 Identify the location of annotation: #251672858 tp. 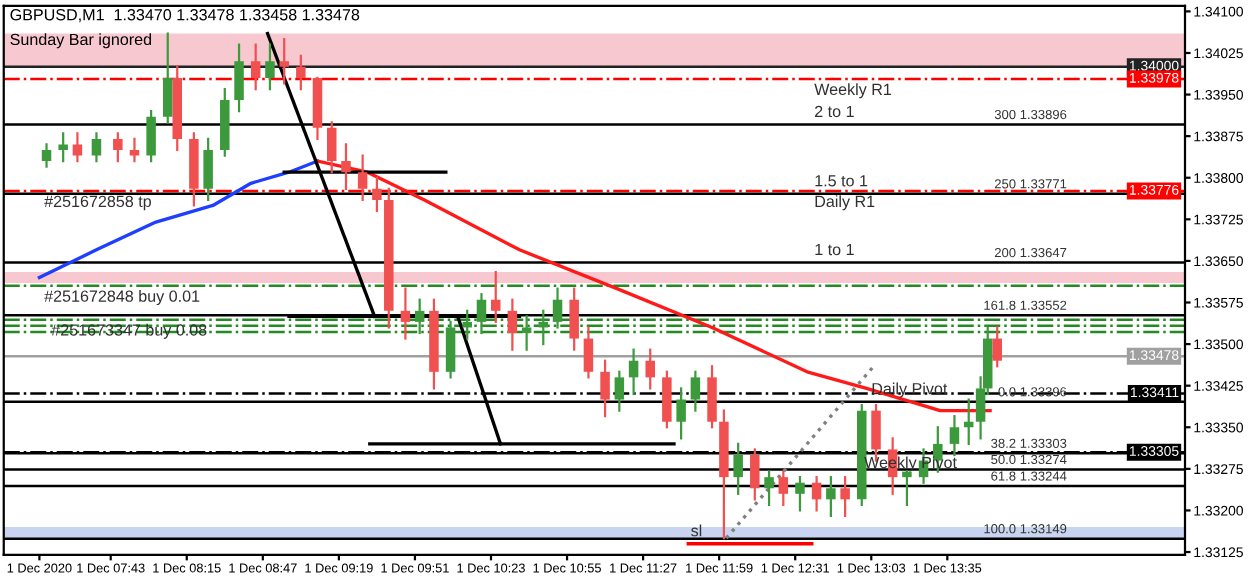
(97, 203).